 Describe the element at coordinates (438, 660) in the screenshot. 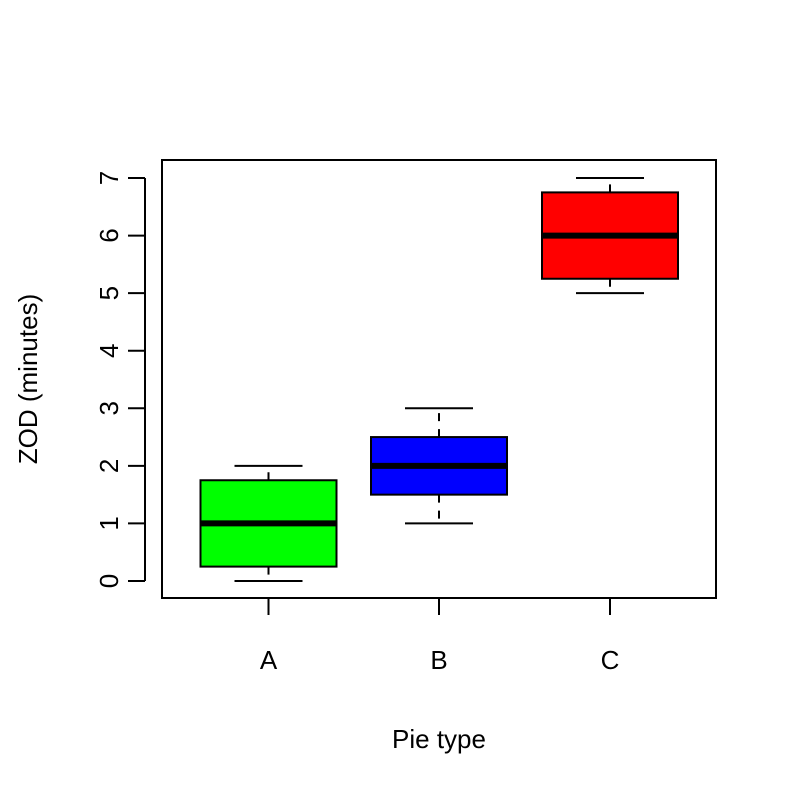

I see `x-tick-label: B` at that location.